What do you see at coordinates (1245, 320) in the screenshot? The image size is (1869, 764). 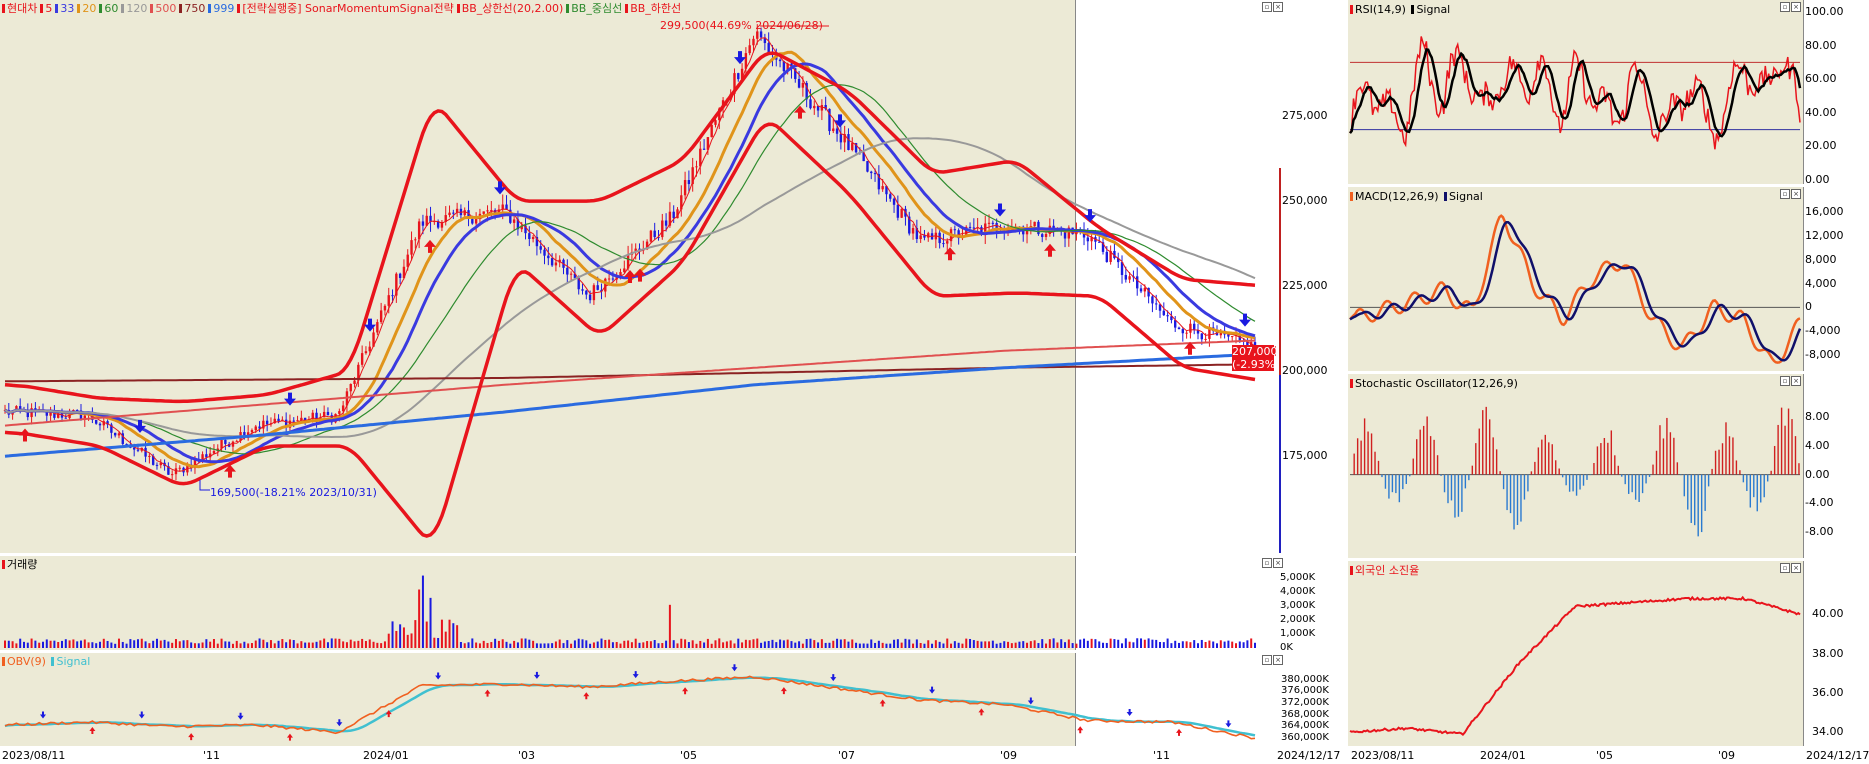 I see `sell-signal-arrow` at bounding box center [1245, 320].